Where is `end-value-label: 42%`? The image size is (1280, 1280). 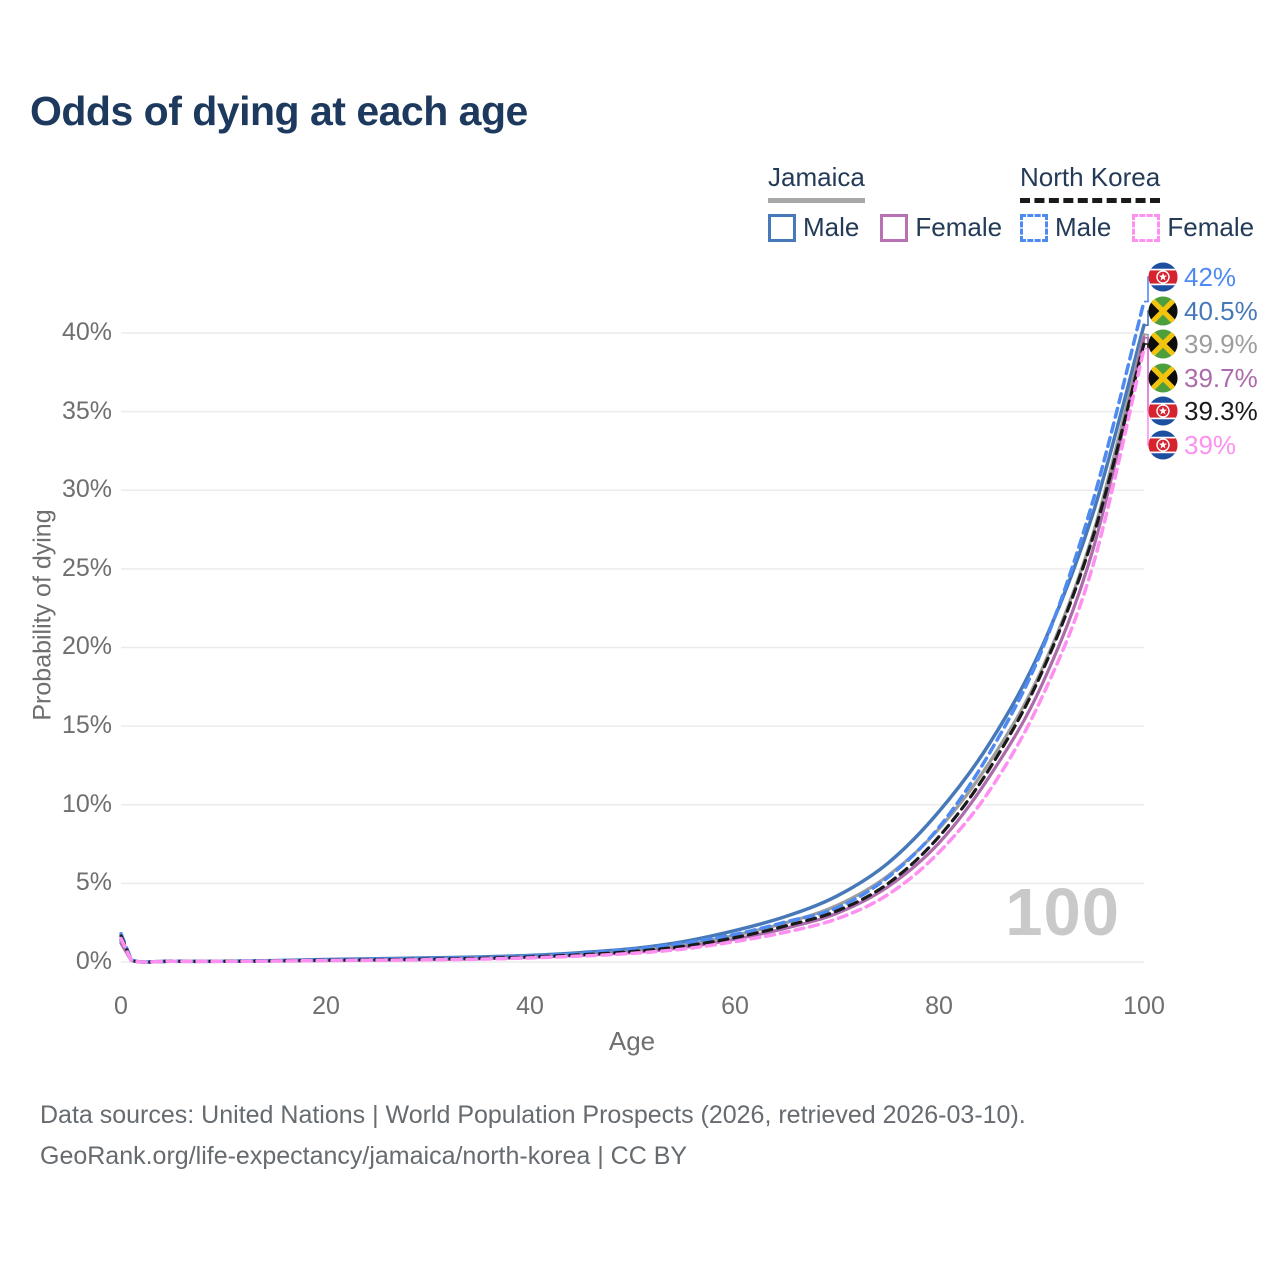
end-value-label: 42% is located at coordinates (1210, 276).